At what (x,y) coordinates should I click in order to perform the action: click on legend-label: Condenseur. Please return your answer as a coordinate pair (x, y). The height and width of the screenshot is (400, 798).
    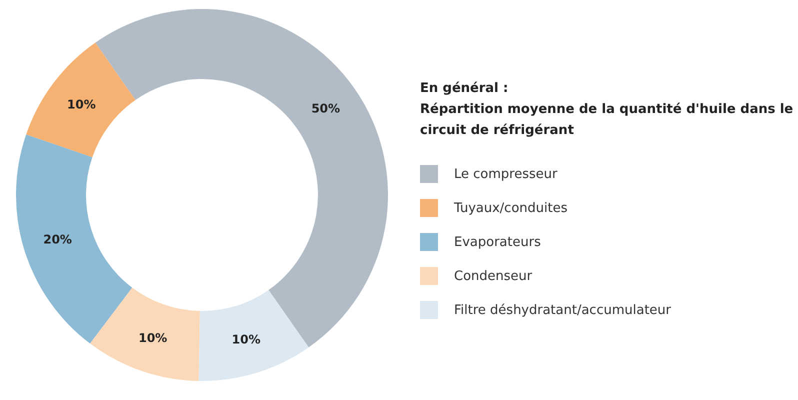
    Looking at the image, I should click on (493, 276).